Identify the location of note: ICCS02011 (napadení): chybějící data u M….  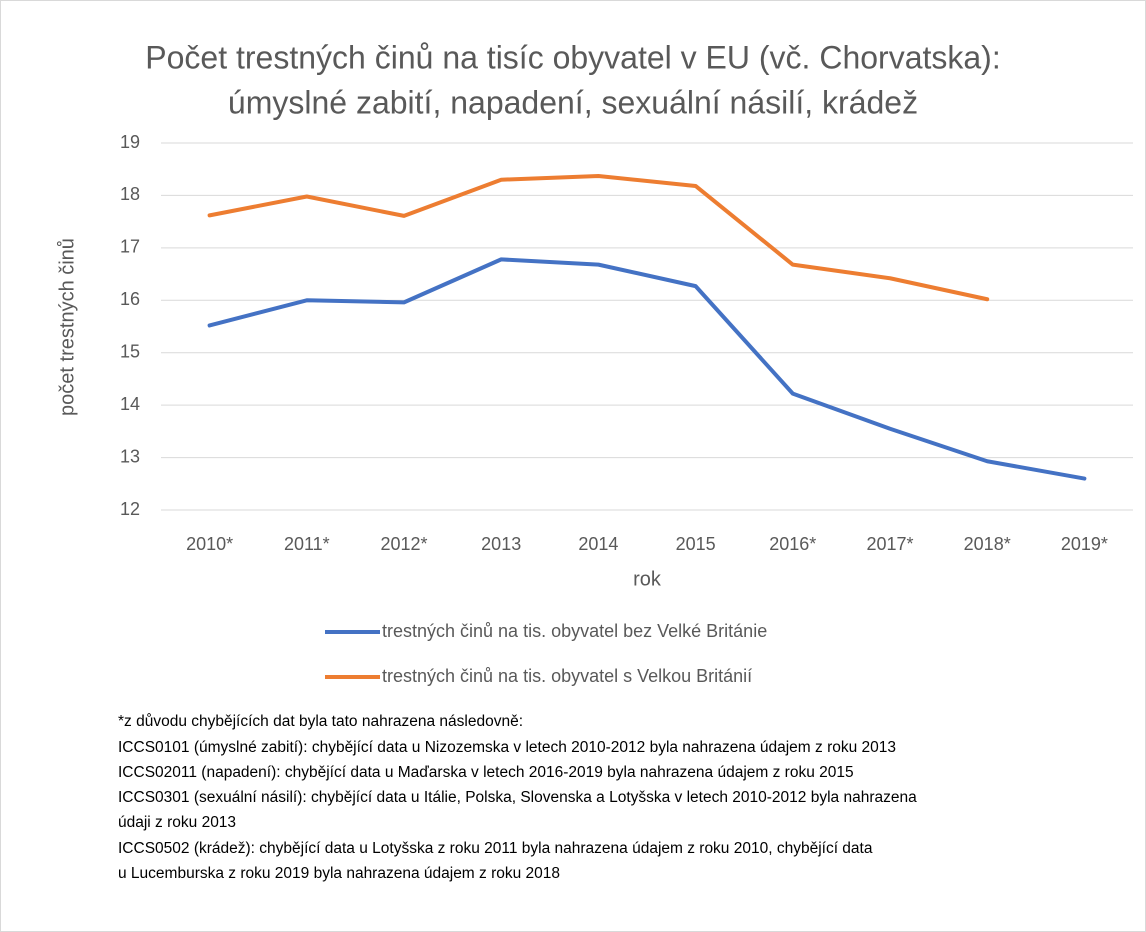
(486, 772).